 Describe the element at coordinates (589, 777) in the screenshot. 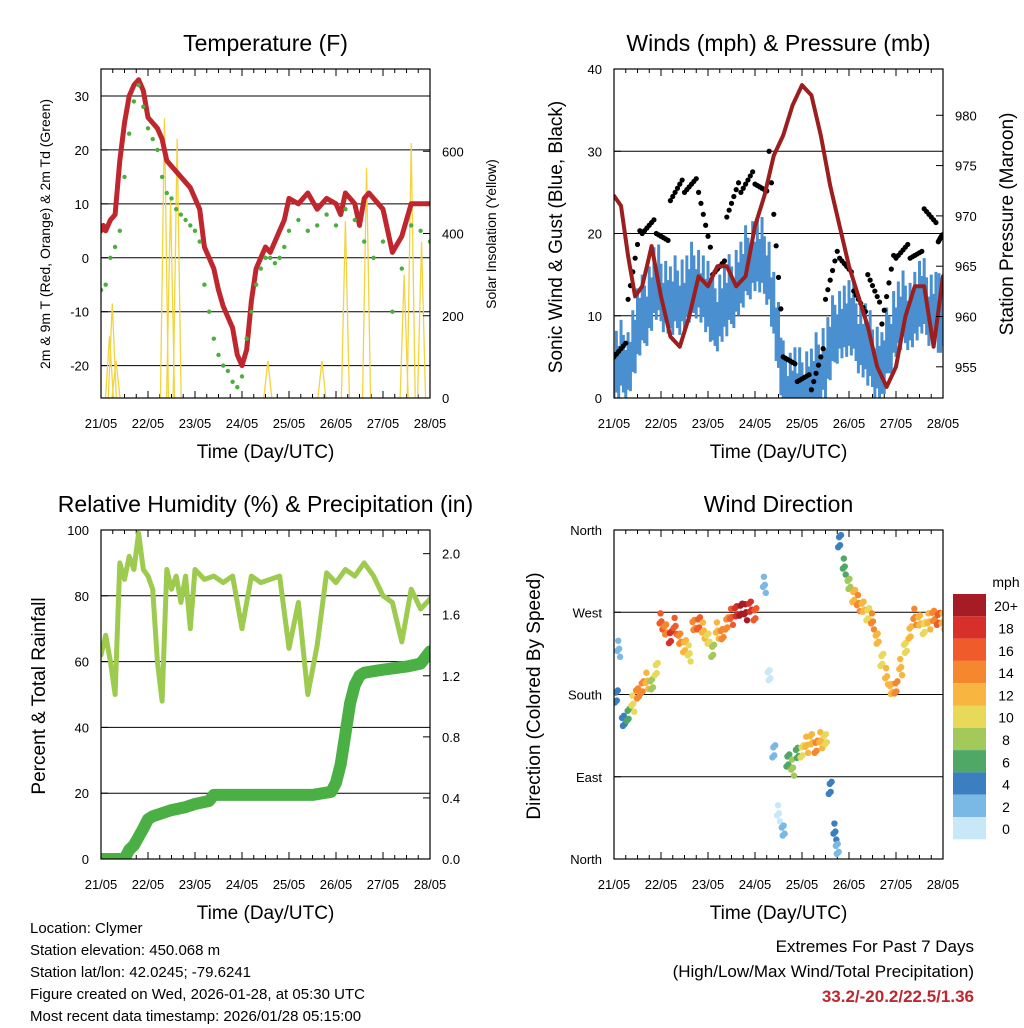

I see `y-tick-label: East` at that location.